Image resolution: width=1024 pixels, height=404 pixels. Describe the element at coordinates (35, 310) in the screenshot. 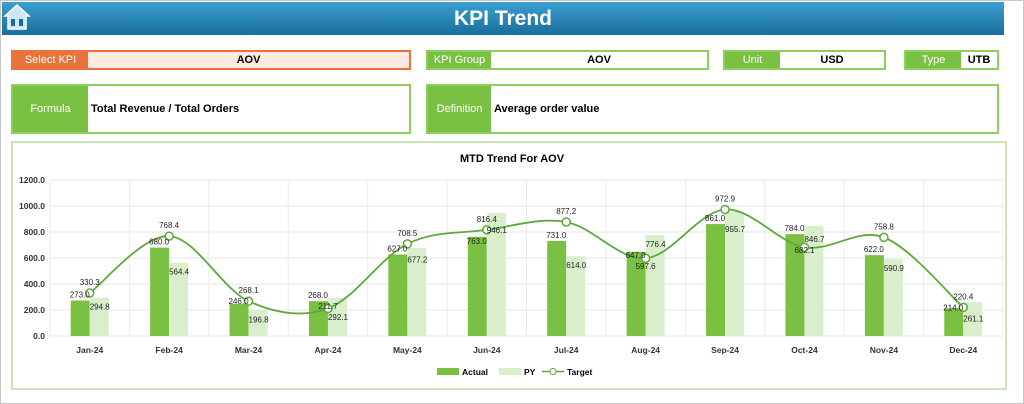

I see `y-tick-label: 200.0` at that location.